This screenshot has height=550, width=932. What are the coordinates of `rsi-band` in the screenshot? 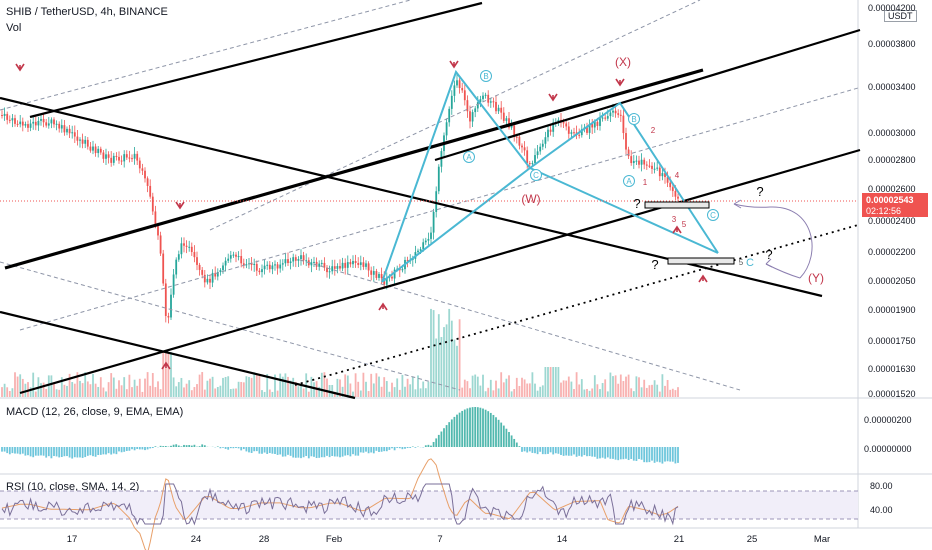 It's located at (429, 505).